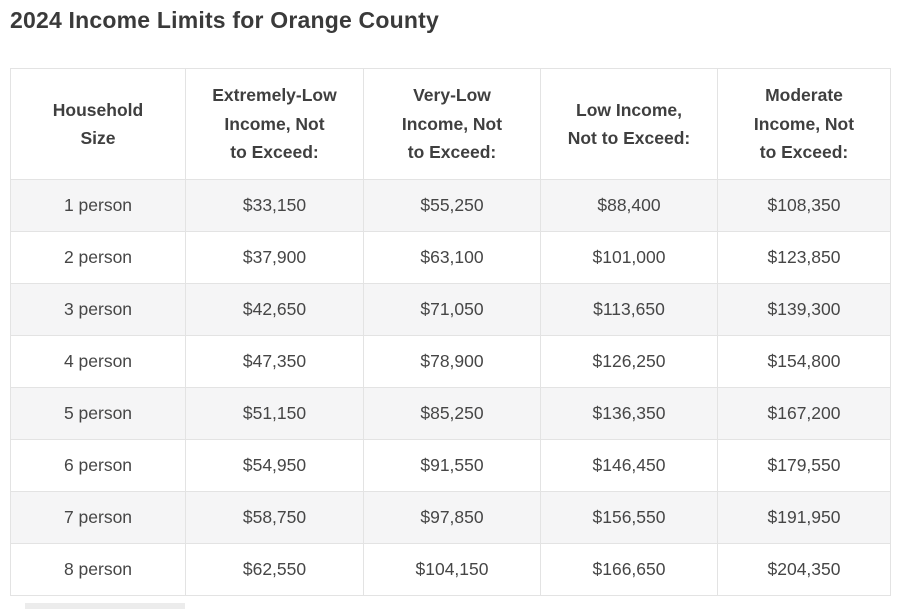 The image size is (900, 609). What do you see at coordinates (274, 517) in the screenshot?
I see `income-value-cell: $58,750` at bounding box center [274, 517].